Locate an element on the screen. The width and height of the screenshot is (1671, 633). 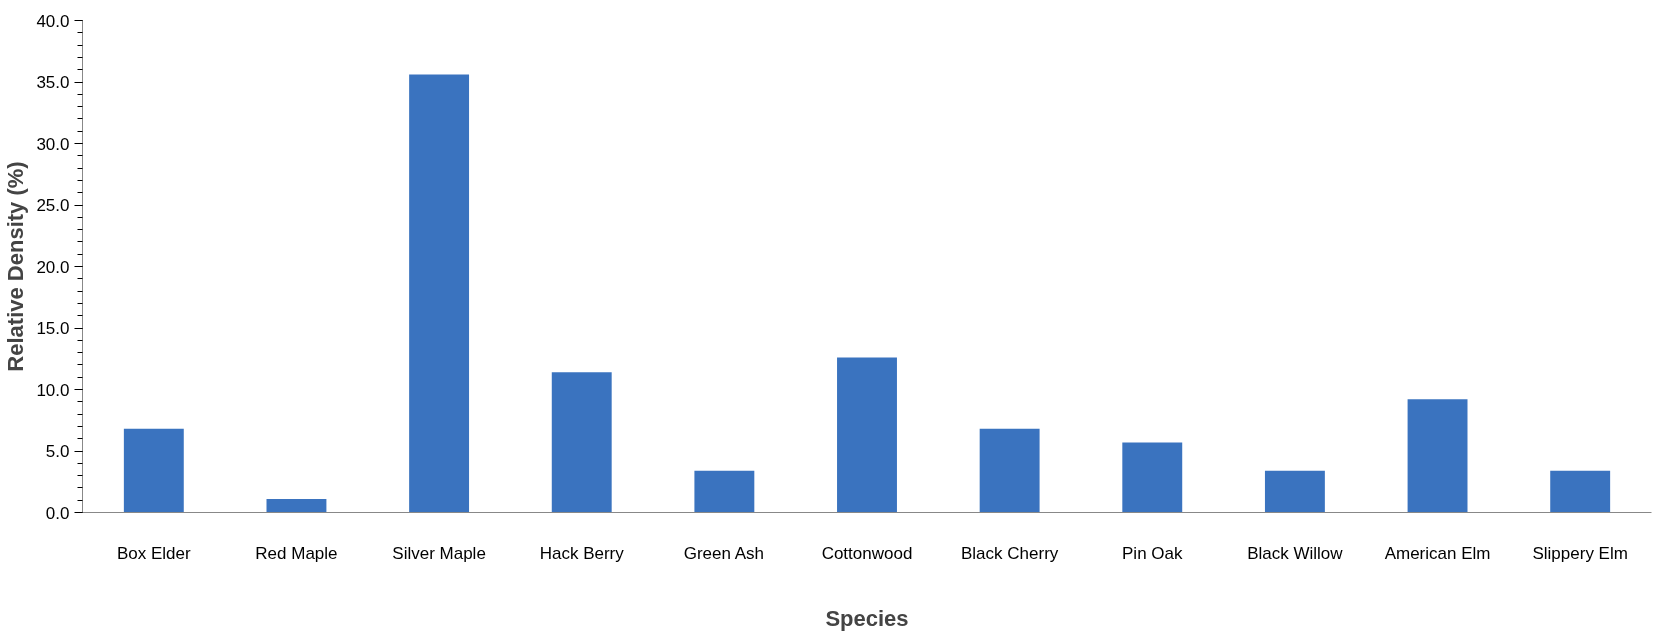
y-tick-label: 0.0 is located at coordinates (57, 513).